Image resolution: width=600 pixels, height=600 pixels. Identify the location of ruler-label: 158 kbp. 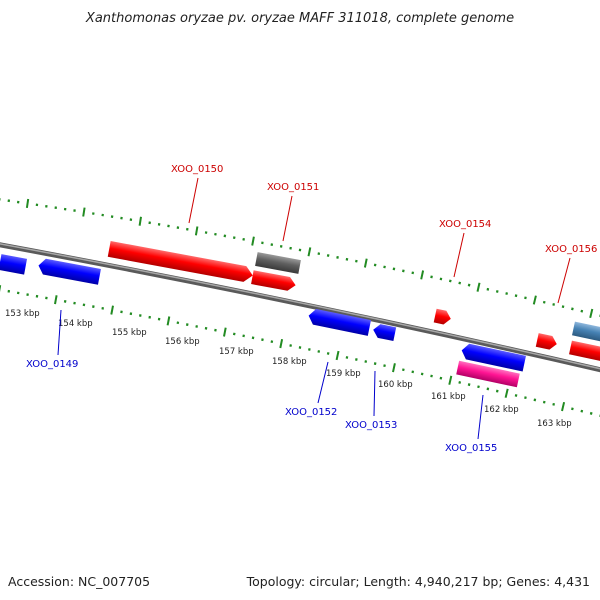
(289, 362).